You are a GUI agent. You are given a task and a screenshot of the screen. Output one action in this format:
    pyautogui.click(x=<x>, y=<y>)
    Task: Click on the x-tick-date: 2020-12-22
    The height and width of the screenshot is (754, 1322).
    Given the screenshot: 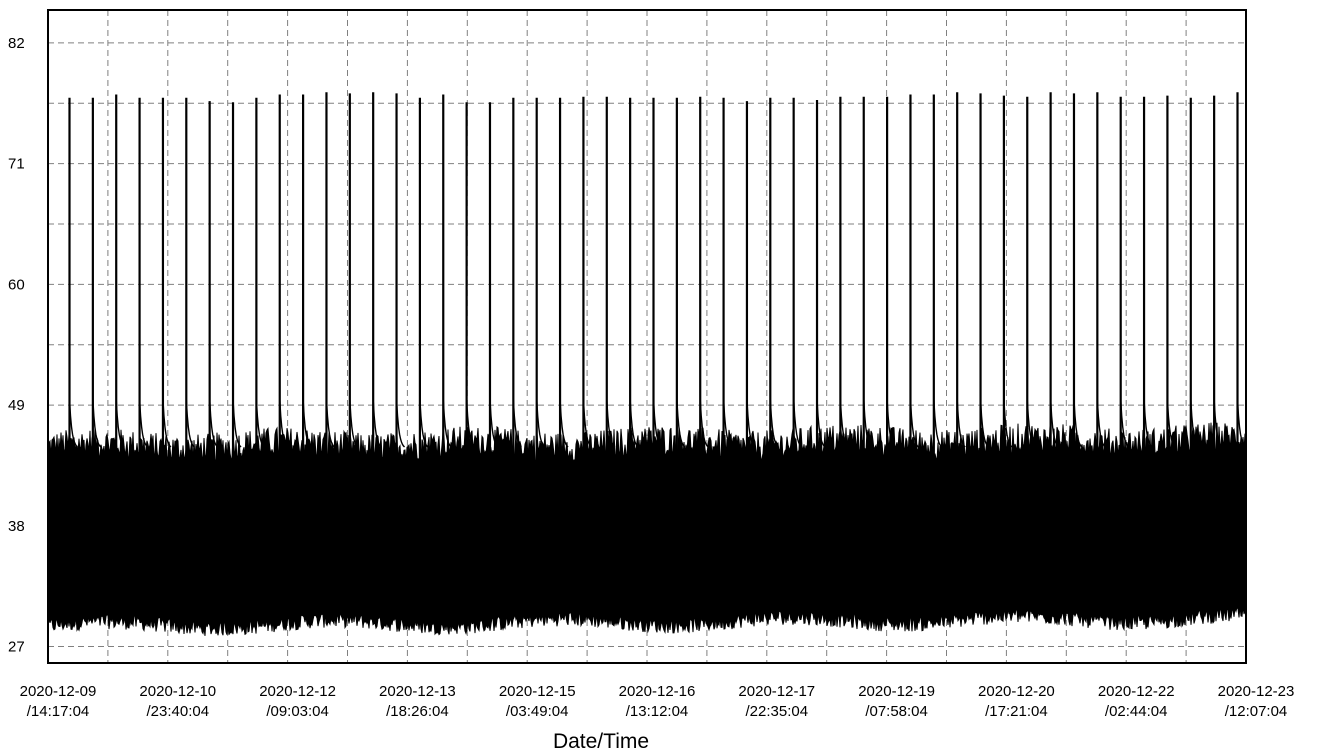 What is the action you would take?
    pyautogui.click(x=1136, y=691)
    